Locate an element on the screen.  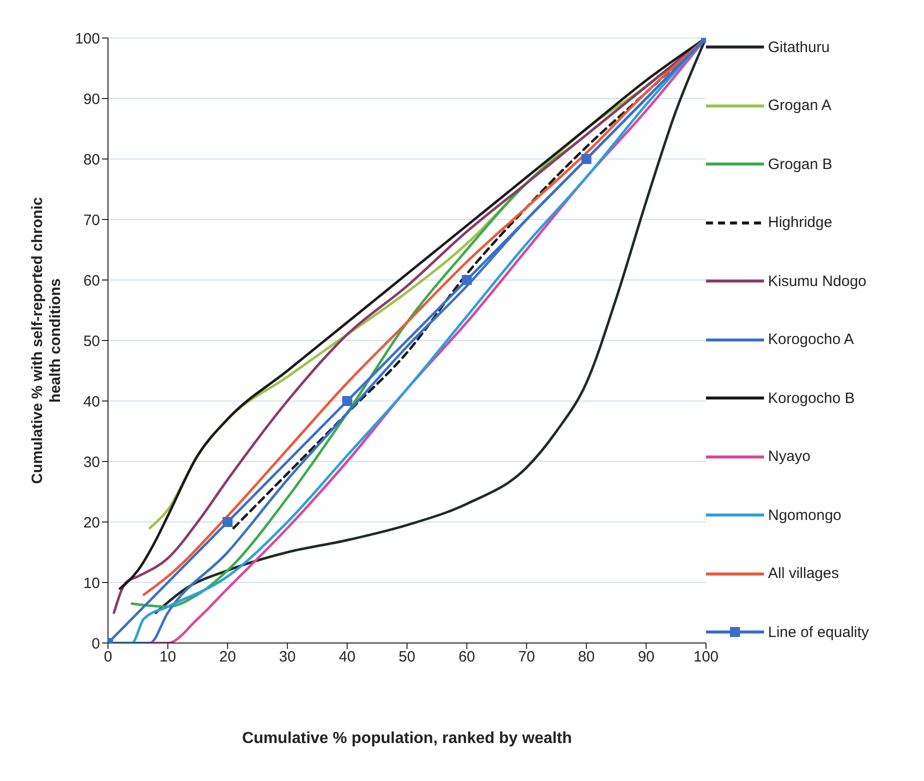
y-tick-label: 90 is located at coordinates (91, 99).